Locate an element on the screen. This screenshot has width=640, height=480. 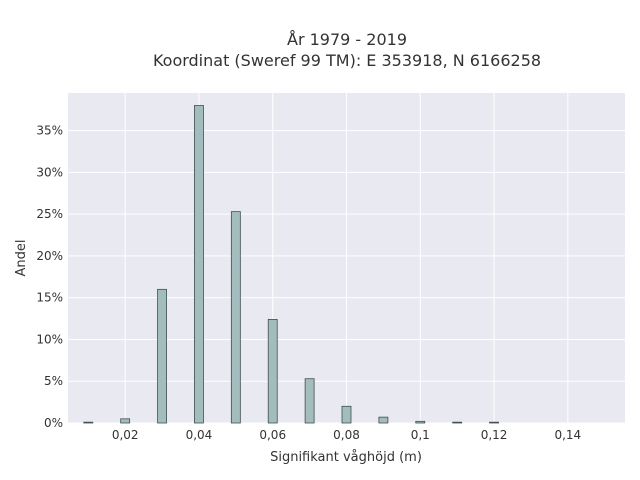
y-axis-ticks: 0% 5% 10% 15% 20% 25% 30% 35% is located at coordinates (49, 277).